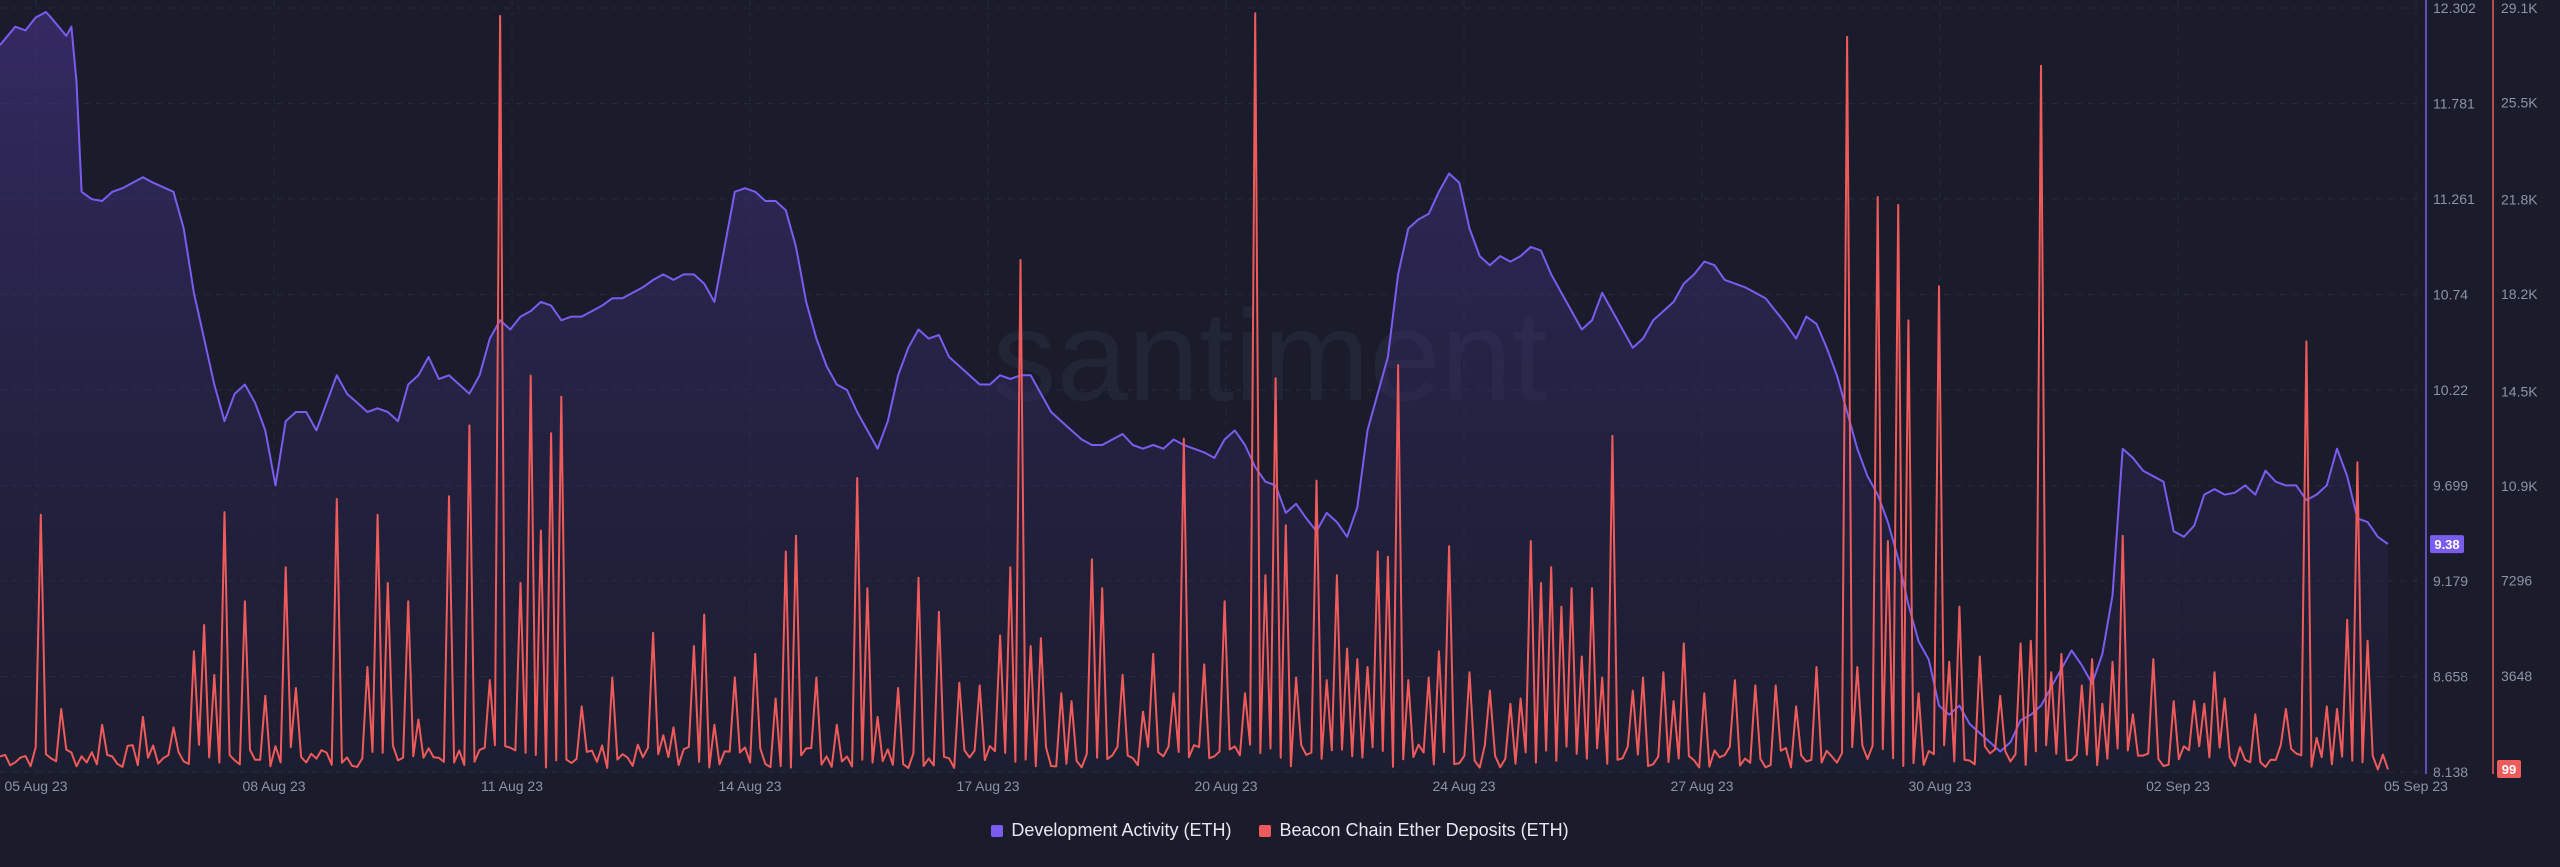 This screenshot has width=2560, height=867. Describe the element at coordinates (2450, 677) in the screenshot. I see `left-tick-label: 8.658` at that location.